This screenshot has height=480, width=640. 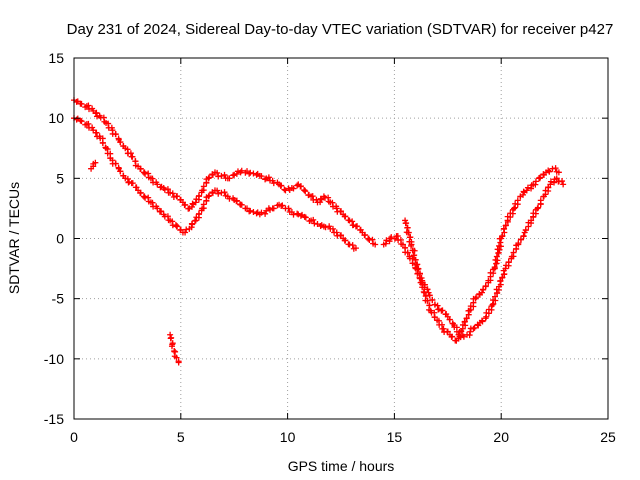 What do you see at coordinates (181, 437) in the screenshot?
I see `x-tick-label: 5` at bounding box center [181, 437].